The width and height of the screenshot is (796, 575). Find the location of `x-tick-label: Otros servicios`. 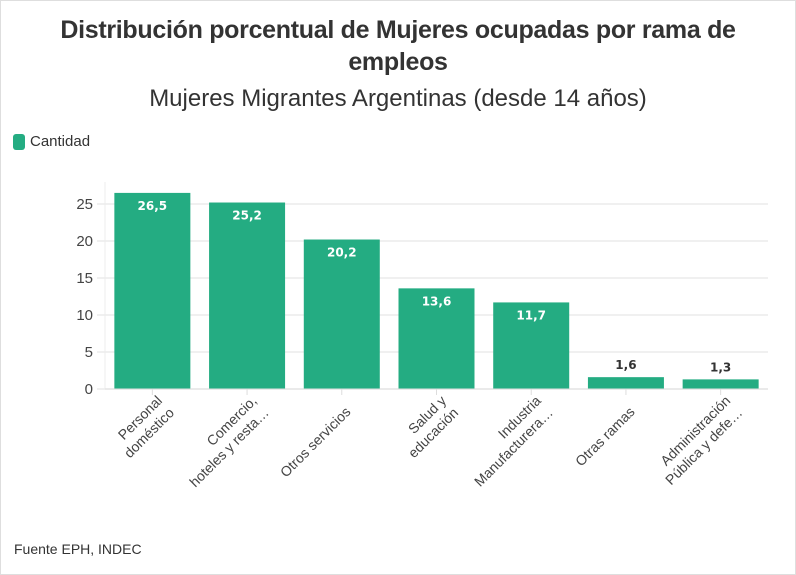

x-tick-label: Otros servicios is located at coordinates (315, 441).